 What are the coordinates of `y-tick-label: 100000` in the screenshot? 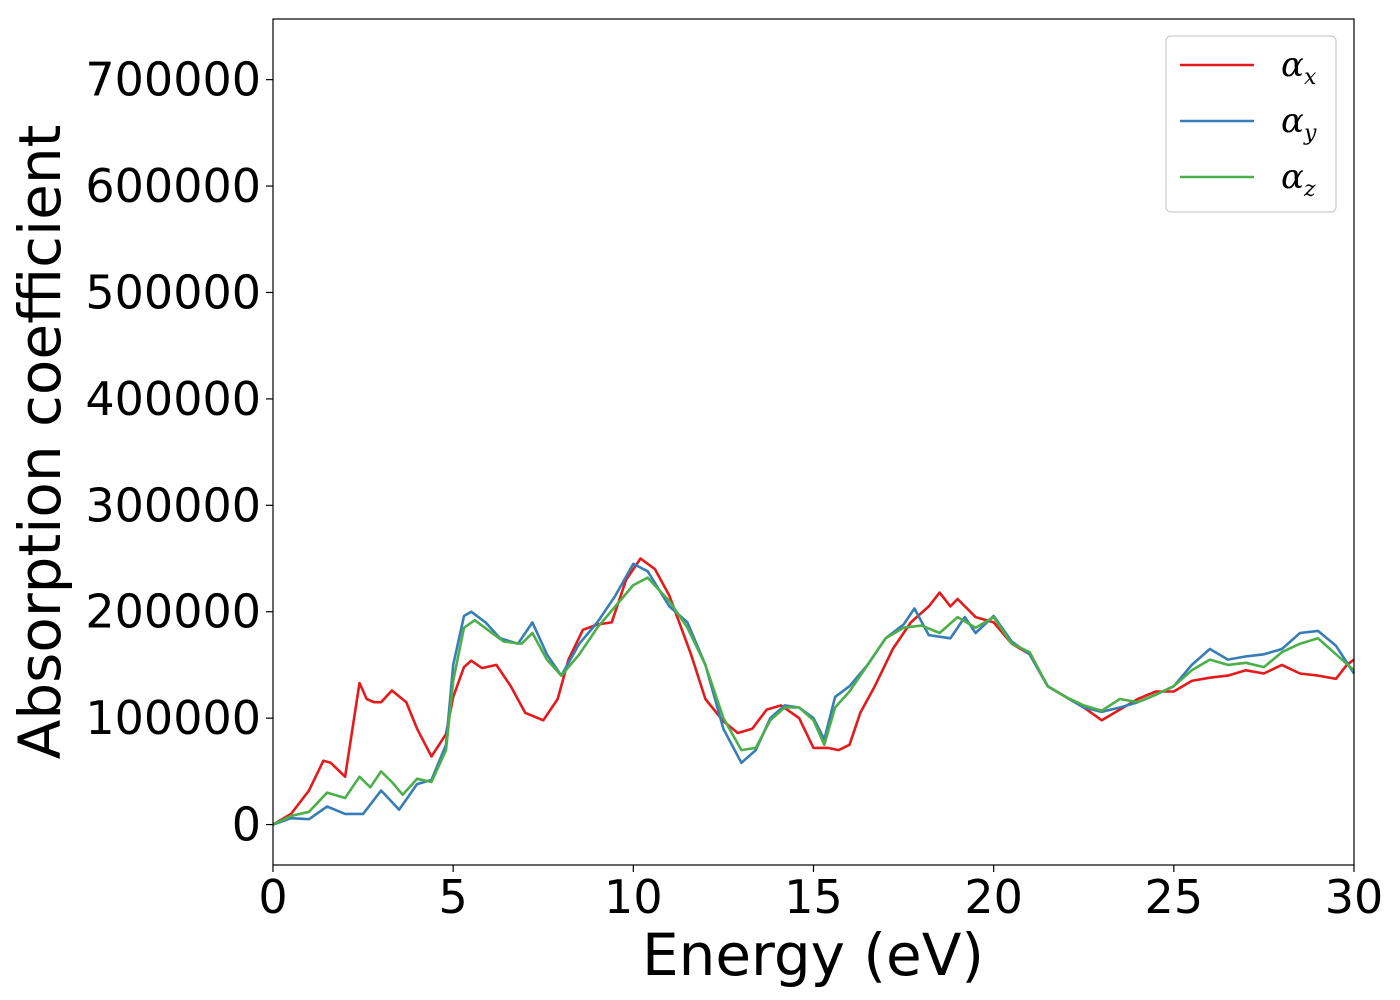 It's located at (173, 718).